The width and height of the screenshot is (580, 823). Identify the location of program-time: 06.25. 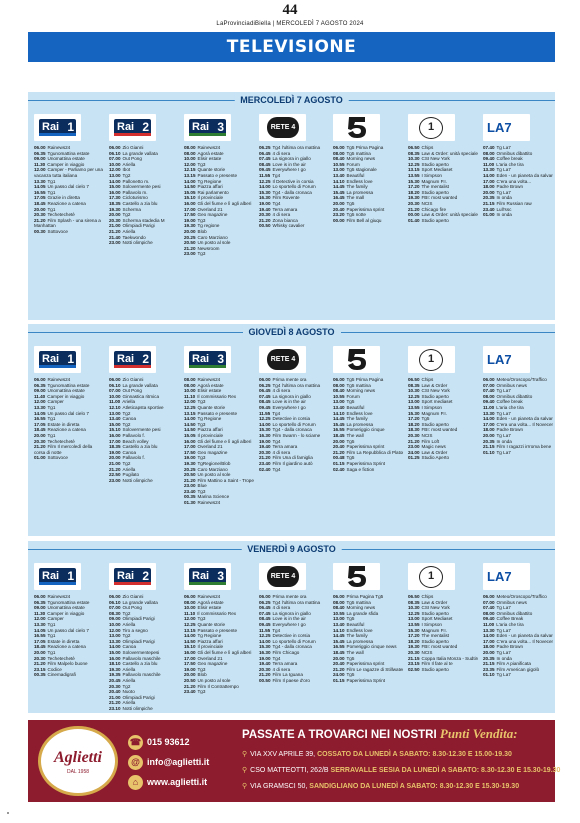
(265, 385).